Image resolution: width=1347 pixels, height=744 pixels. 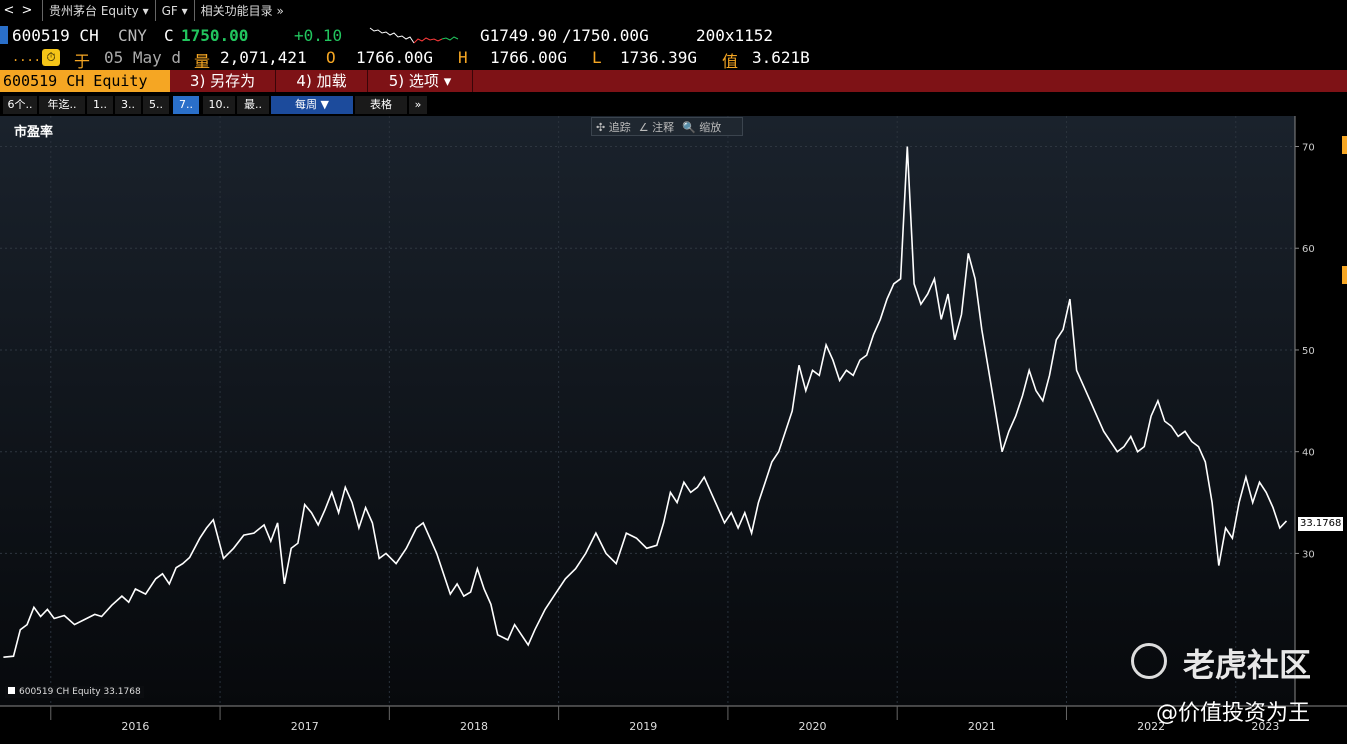 What do you see at coordinates (659, 57) in the screenshot?
I see `low-value: 1736.39G` at bounding box center [659, 57].